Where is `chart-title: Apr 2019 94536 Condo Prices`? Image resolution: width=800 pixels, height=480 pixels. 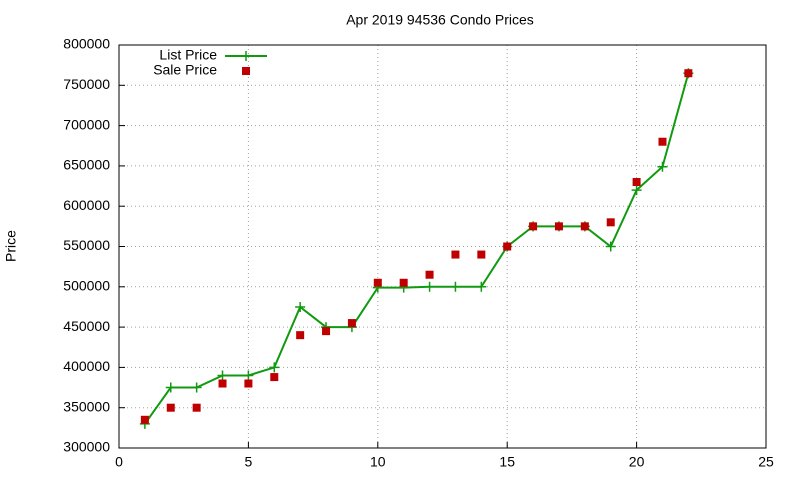 chart-title: Apr 2019 94536 Condo Prices is located at coordinates (440, 20).